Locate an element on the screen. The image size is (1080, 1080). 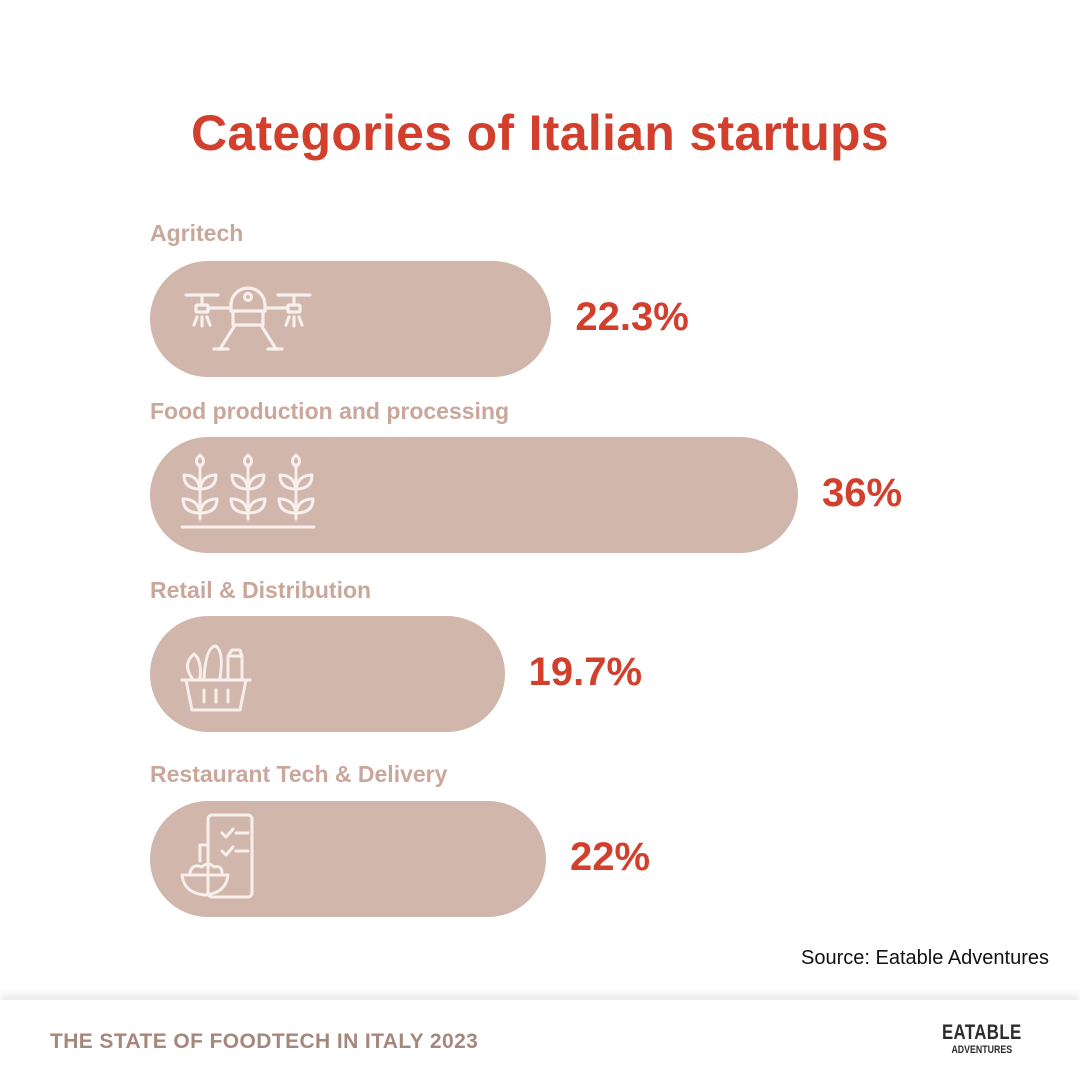
value-label-agritech: 22.3% is located at coordinates (632, 317).